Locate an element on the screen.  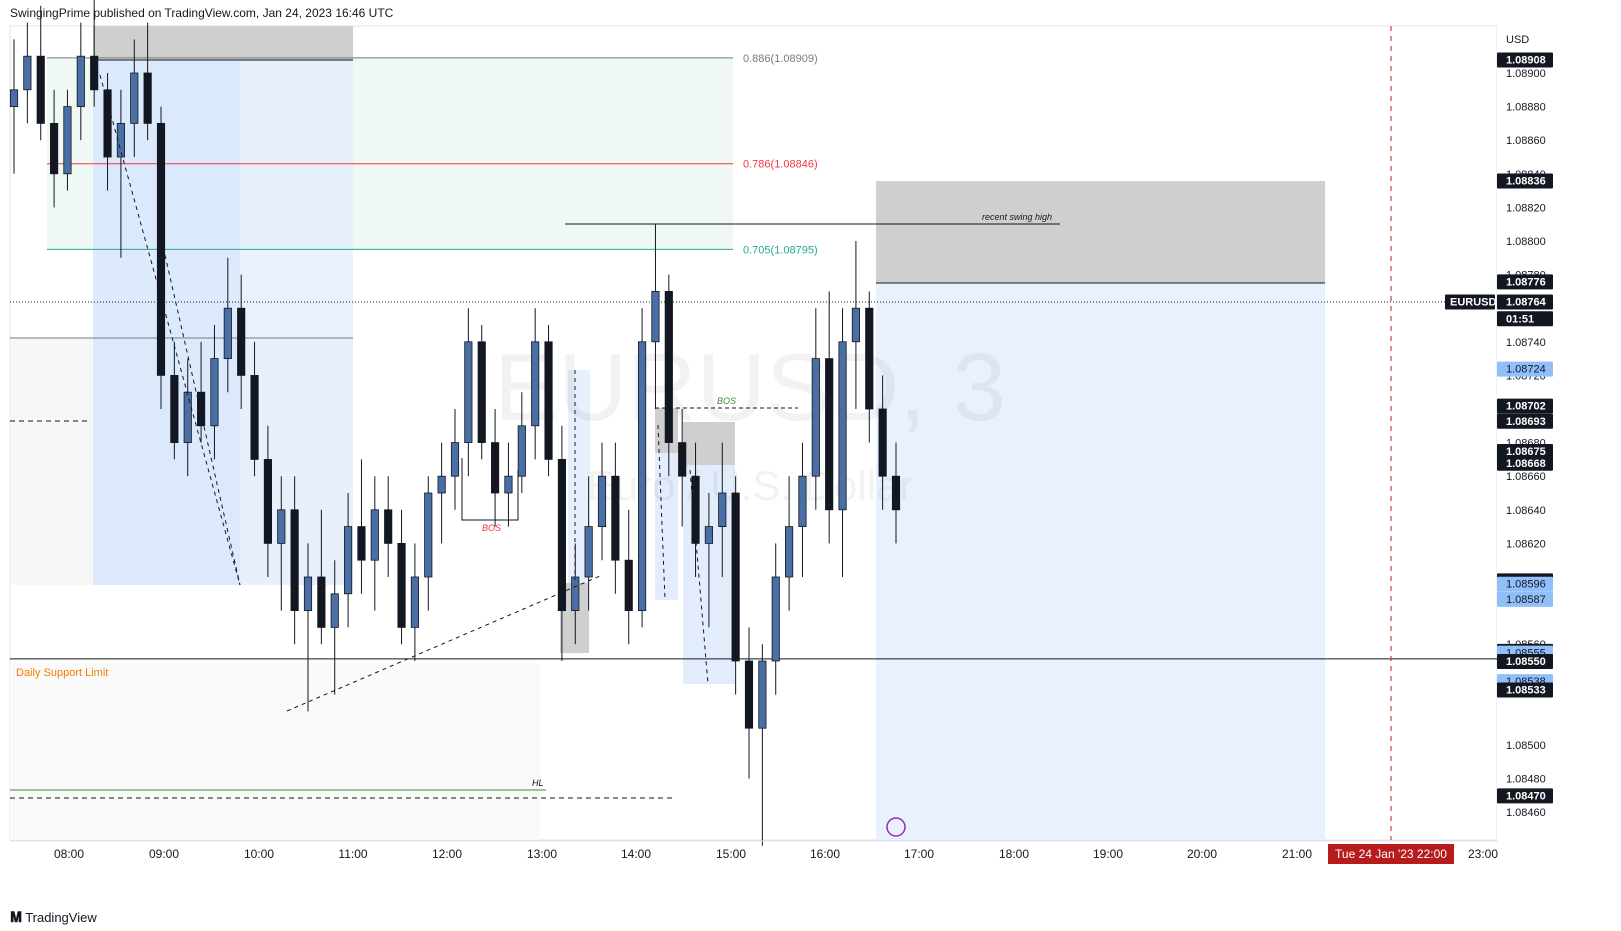
price-tag-label: 1.08550 is located at coordinates (1526, 662).